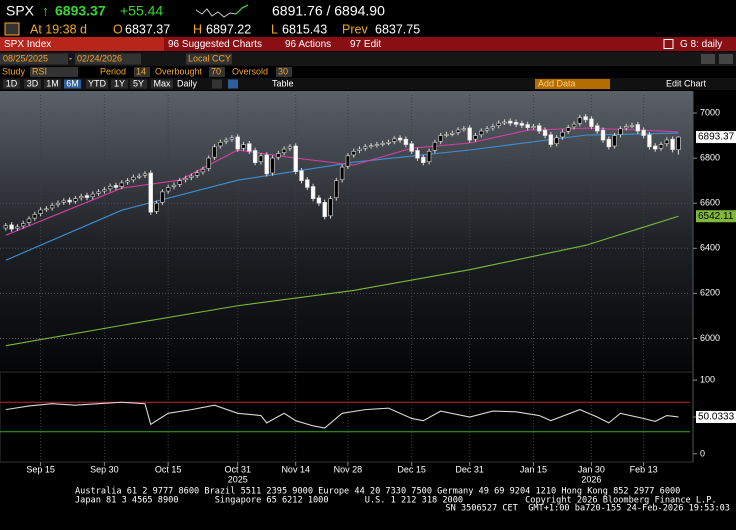 Image resolution: width=736 pixels, height=530 pixels. What do you see at coordinates (82, 44) in the screenshot?
I see `security-field` at bounding box center [82, 44].